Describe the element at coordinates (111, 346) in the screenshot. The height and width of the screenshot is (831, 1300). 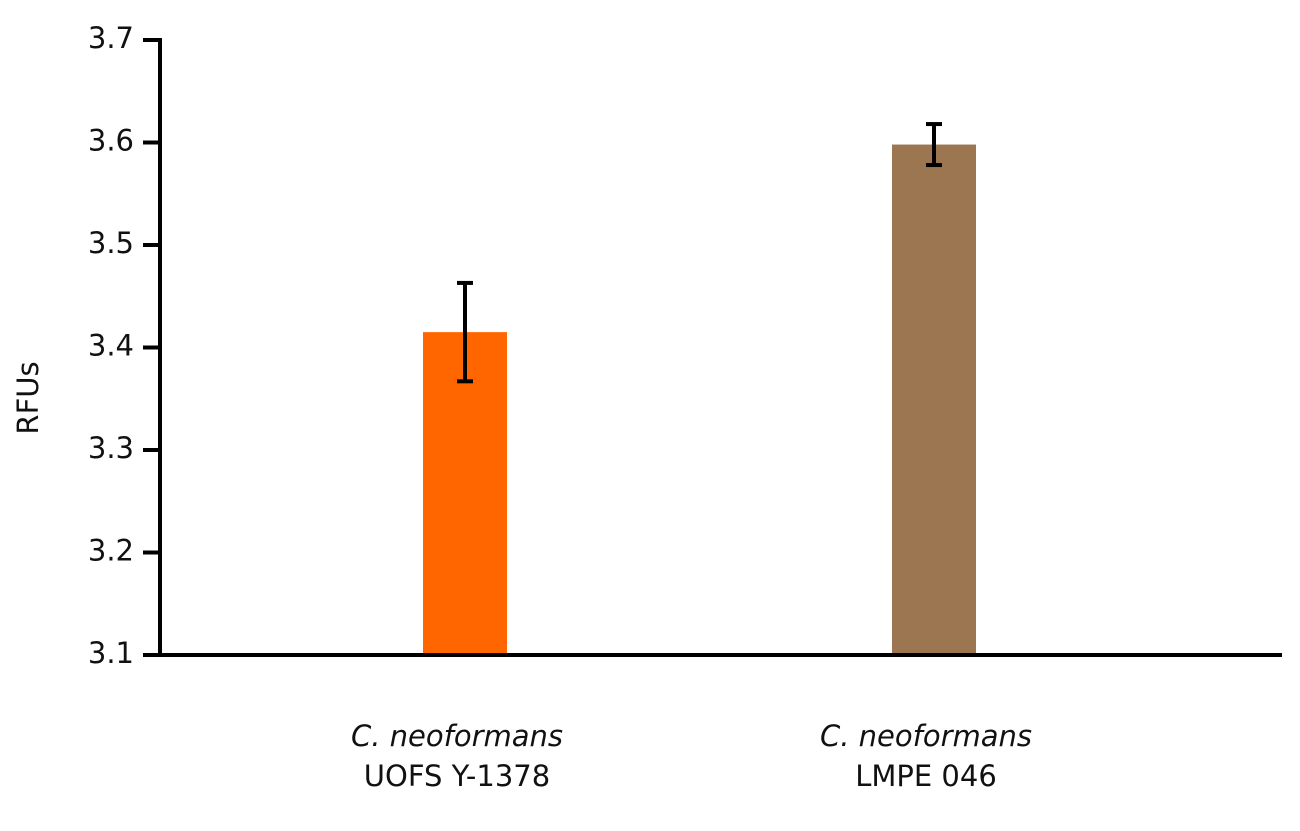
I see `y-tick-label: 3.4` at that location.